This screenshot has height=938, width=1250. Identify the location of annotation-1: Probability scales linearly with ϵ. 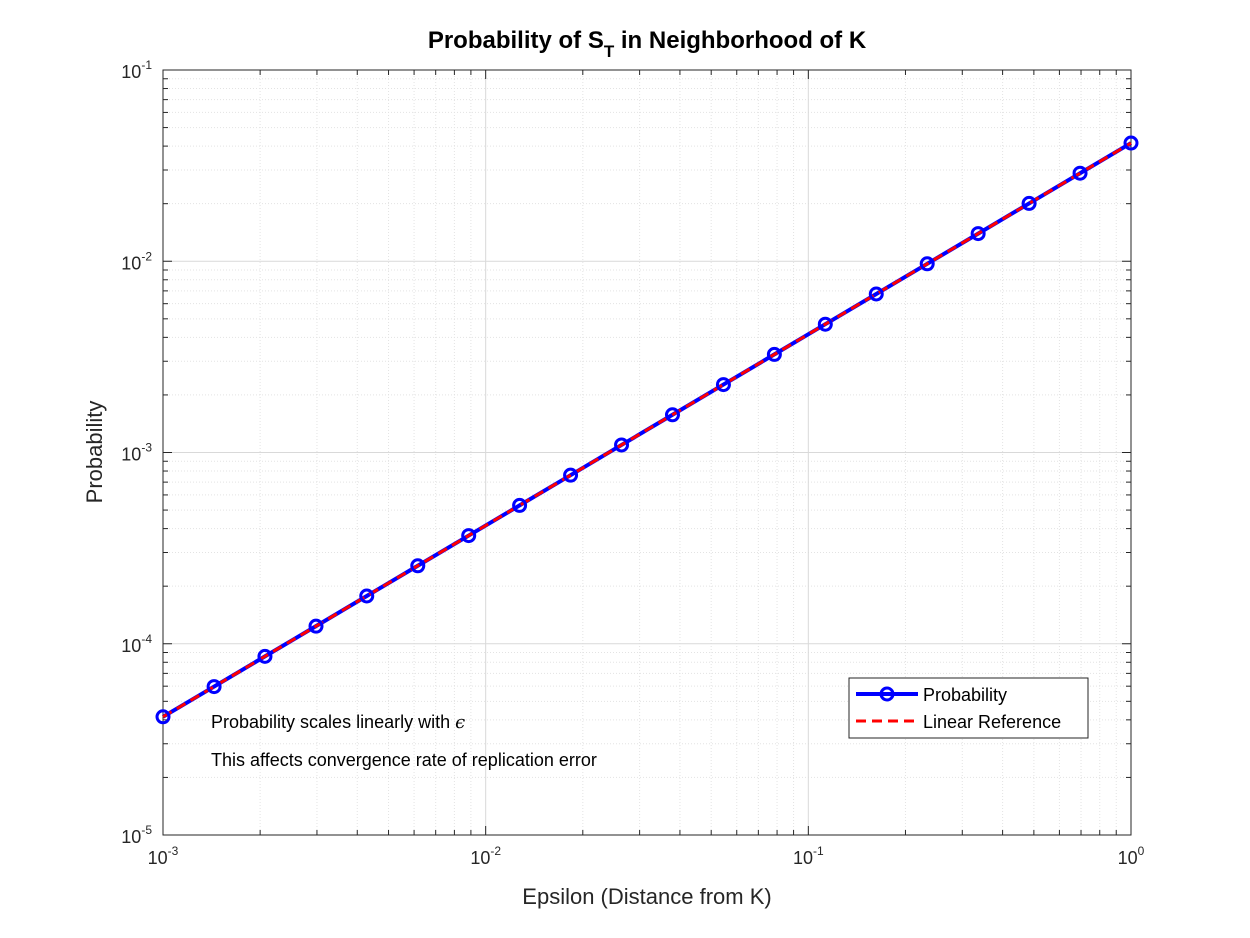
(338, 722).